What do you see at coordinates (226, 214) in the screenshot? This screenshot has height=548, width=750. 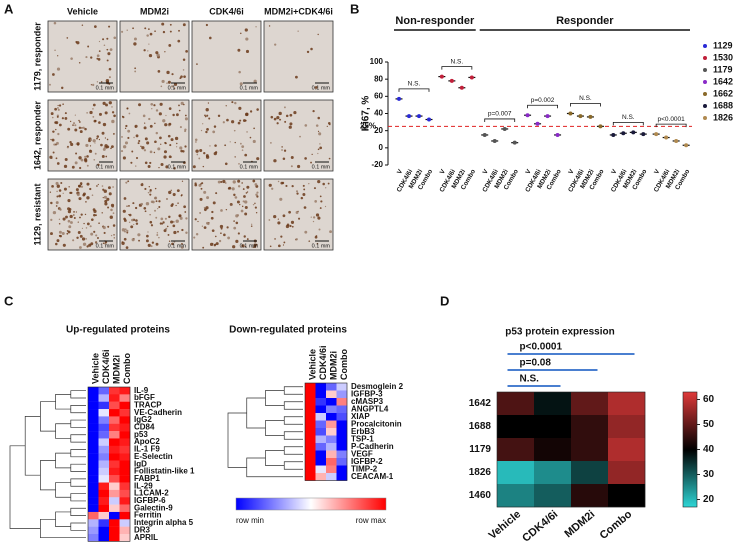 I see `micrograph` at bounding box center [226, 214].